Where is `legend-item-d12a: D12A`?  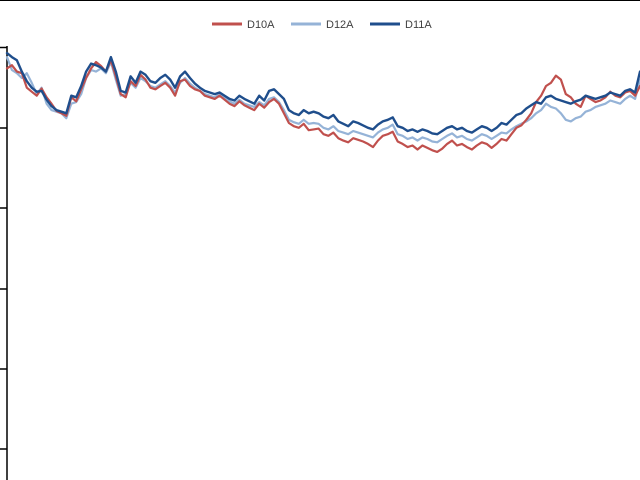
legend-item-d12a: D12A is located at coordinates (322, 25).